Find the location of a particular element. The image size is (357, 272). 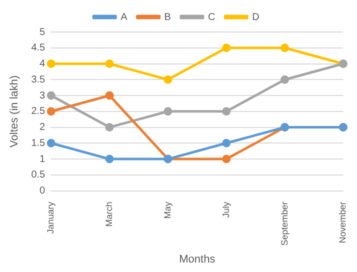

y-tick-label: 4.5 is located at coordinates (38, 48).